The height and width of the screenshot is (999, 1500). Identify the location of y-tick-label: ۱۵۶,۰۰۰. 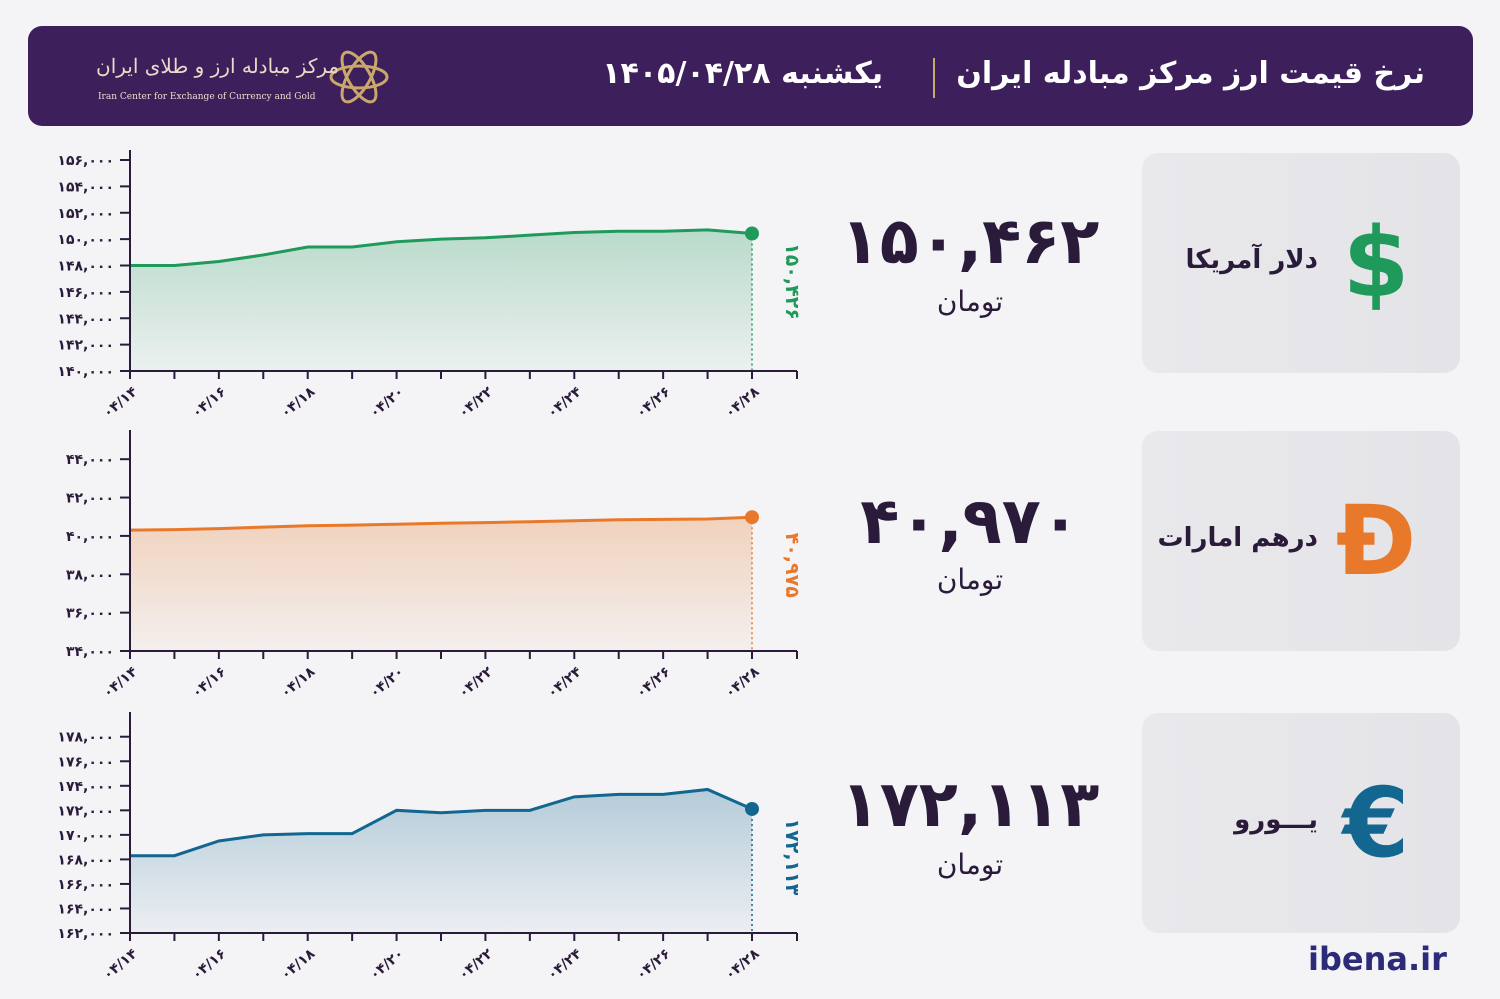
(85, 161).